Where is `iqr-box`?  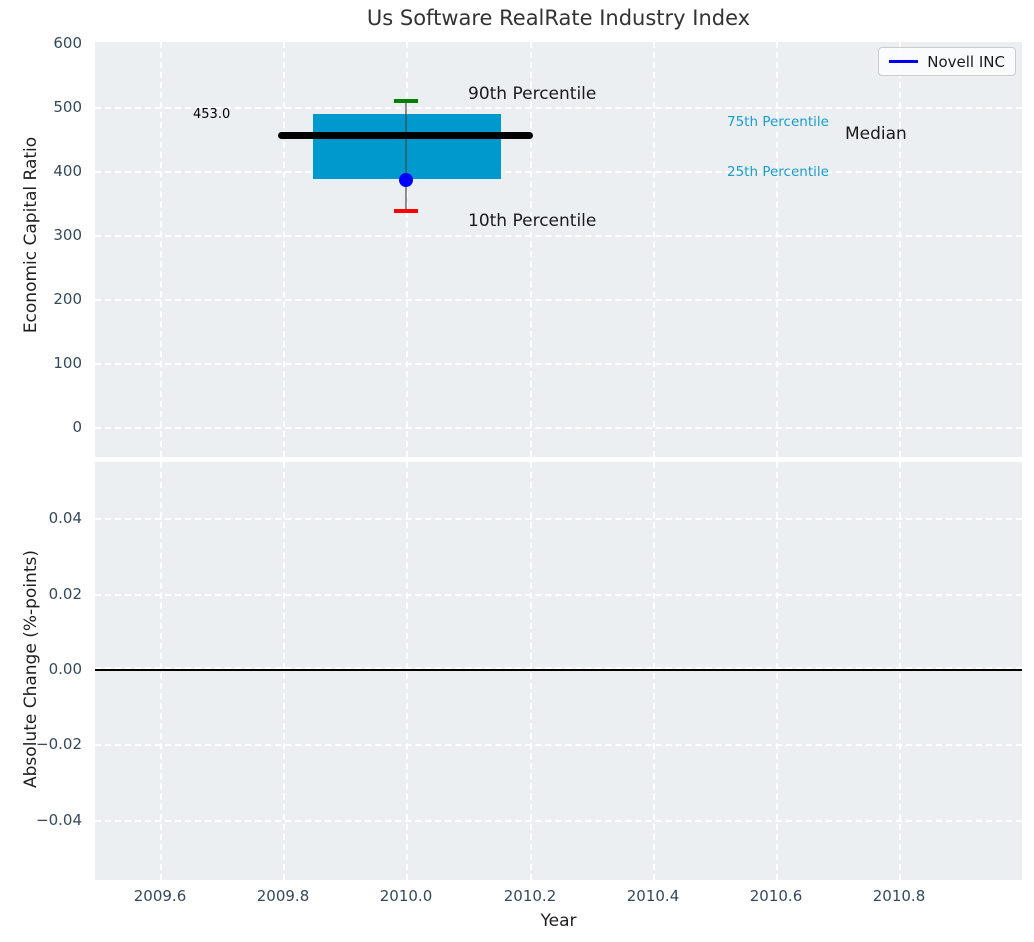
iqr-box is located at coordinates (407, 146).